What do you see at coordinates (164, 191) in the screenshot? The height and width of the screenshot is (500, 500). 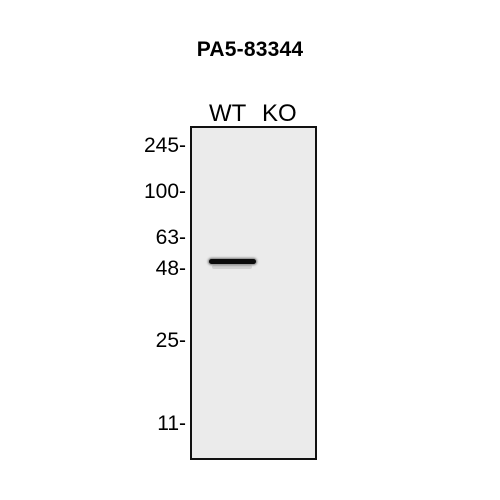 I see `mw-marker-100: 100-` at bounding box center [164, 191].